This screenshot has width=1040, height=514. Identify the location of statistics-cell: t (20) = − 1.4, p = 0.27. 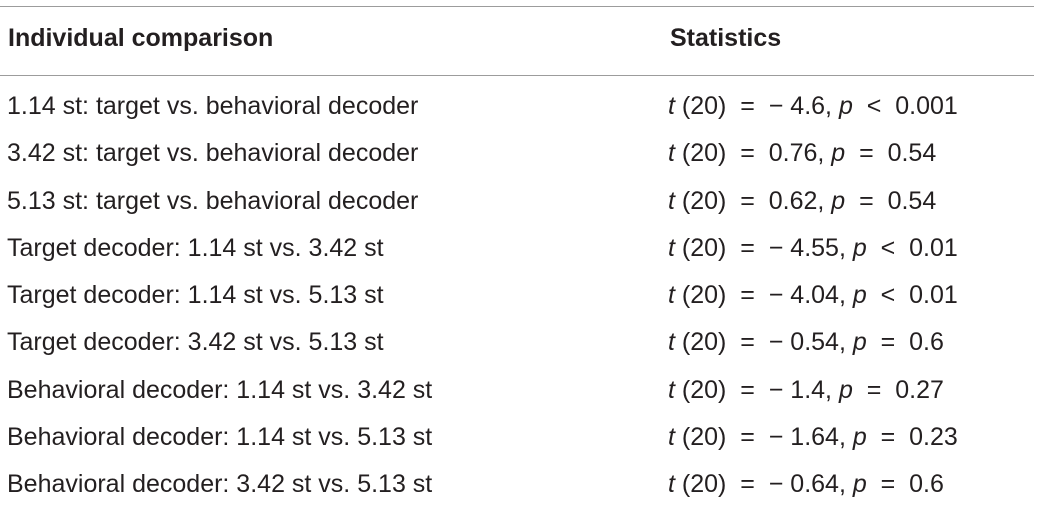
(806, 390).